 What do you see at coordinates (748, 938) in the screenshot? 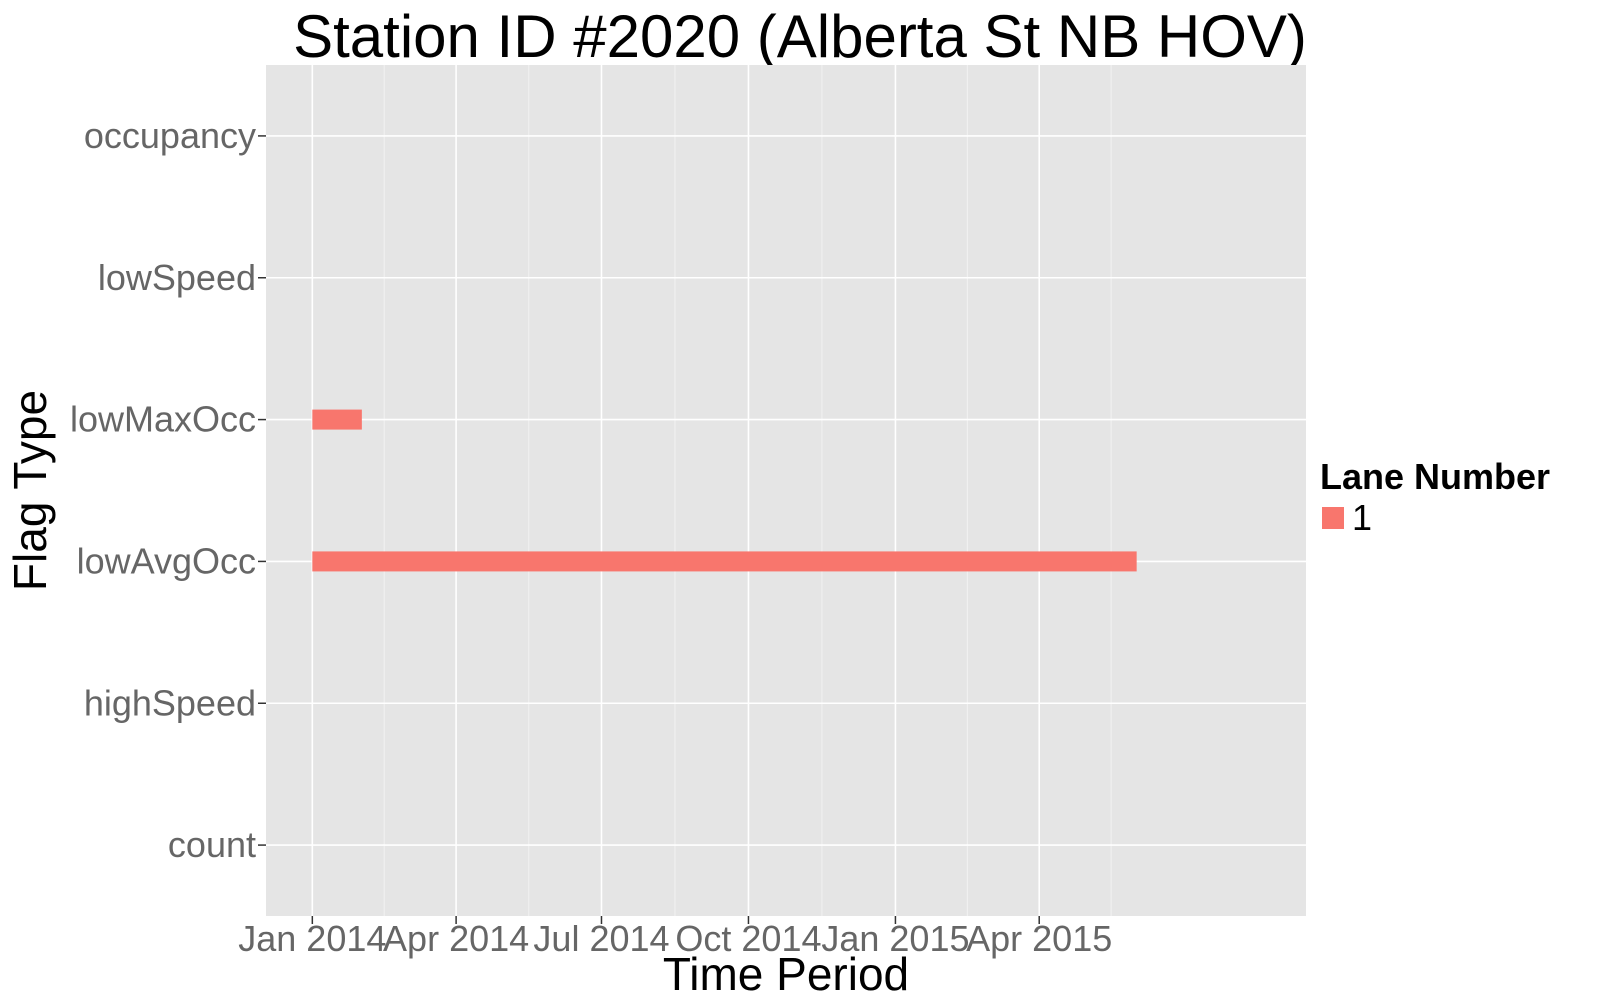
I see `x-tick-label: Oct 2014` at bounding box center [748, 938].